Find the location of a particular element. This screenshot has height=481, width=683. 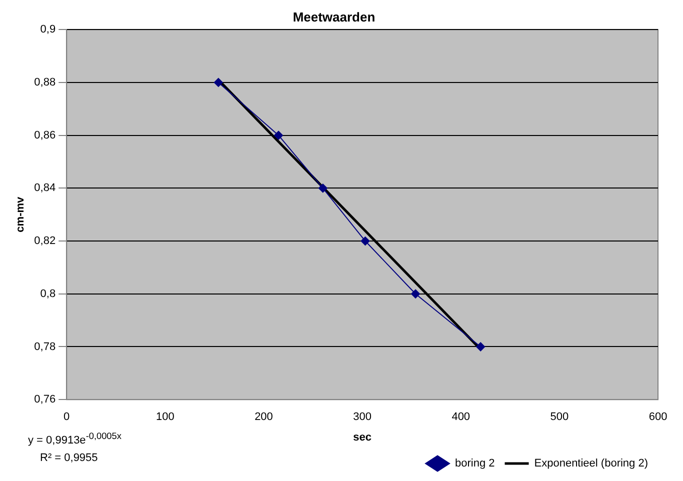

y-tick-label: 0,84 is located at coordinates (45, 188).